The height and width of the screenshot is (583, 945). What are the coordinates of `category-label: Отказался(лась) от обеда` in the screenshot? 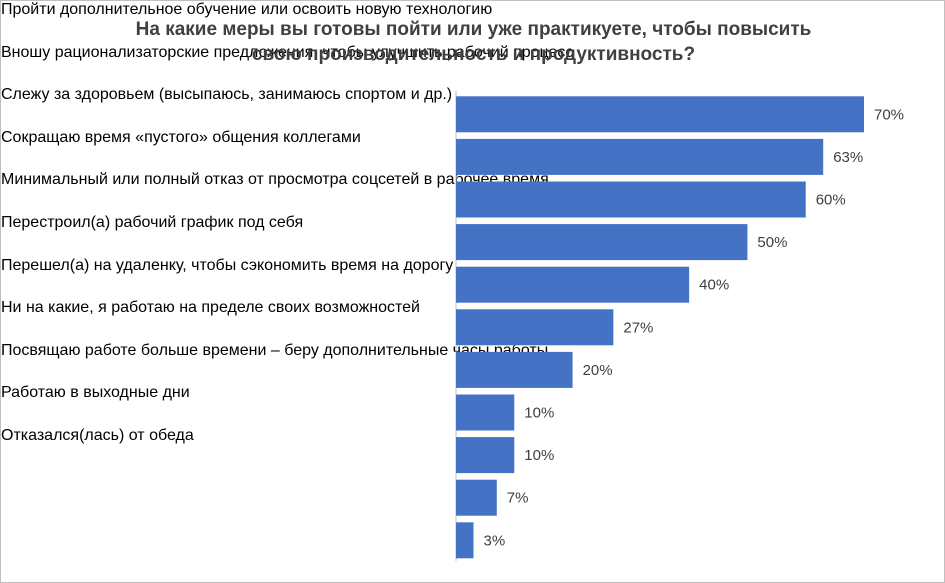 It's located at (97, 435).